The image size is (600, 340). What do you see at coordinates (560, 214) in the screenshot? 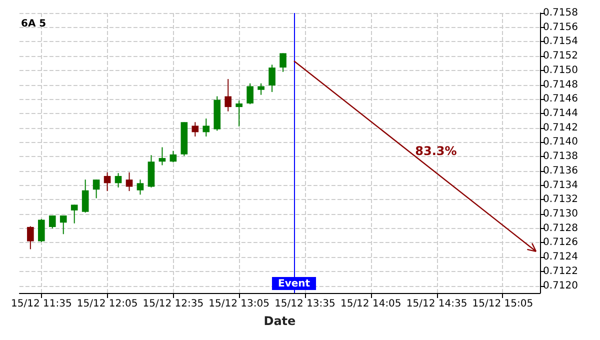
I see `y-tick-label: 0.7130` at bounding box center [560, 214].